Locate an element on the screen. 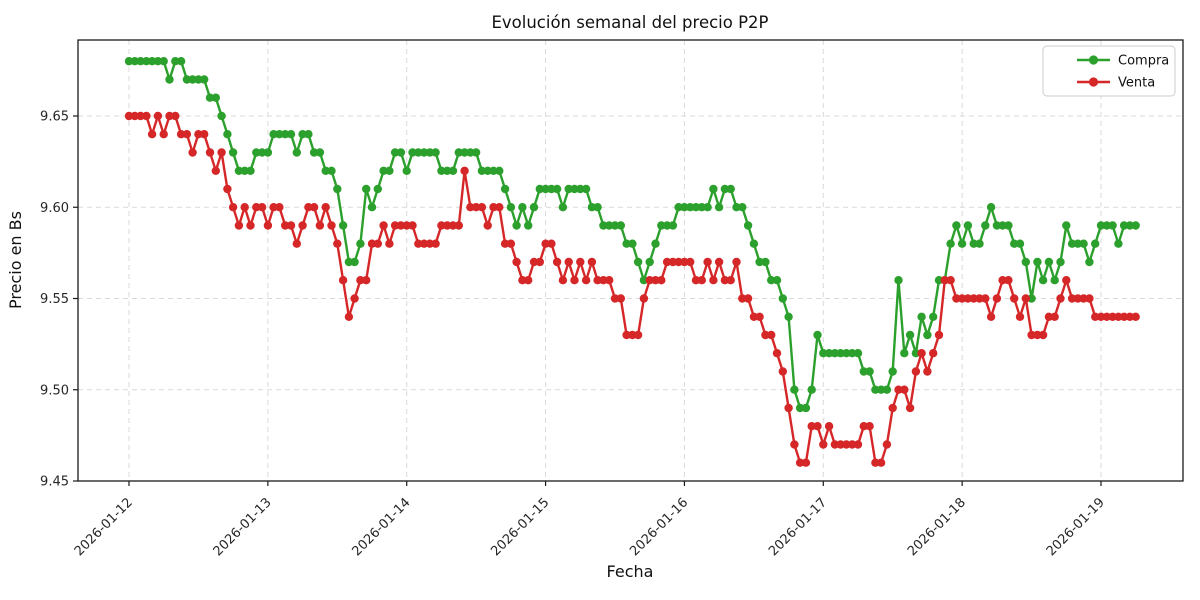 The height and width of the screenshot is (600, 1200). legend-item-venta: Venta is located at coordinates (1116, 83).